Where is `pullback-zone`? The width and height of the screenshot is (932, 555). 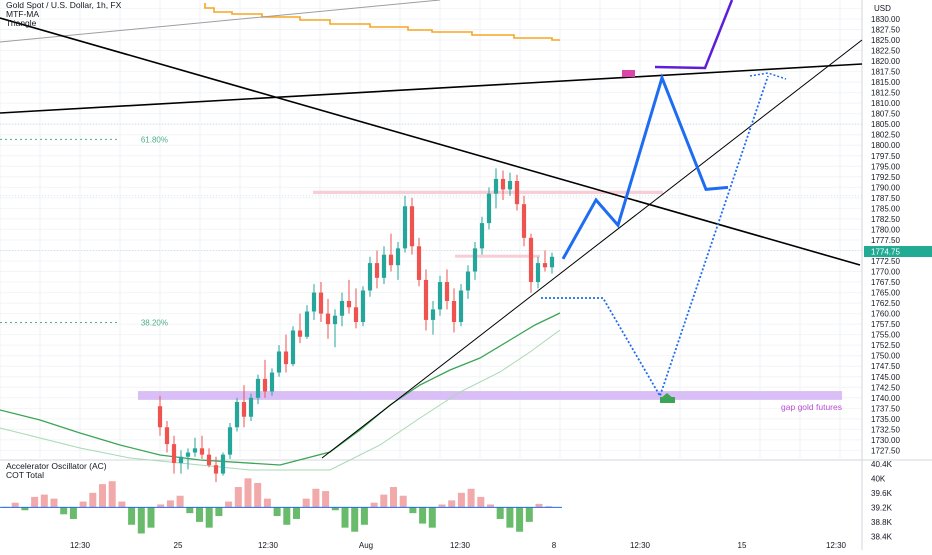 pullback-zone is located at coordinates (497, 256).